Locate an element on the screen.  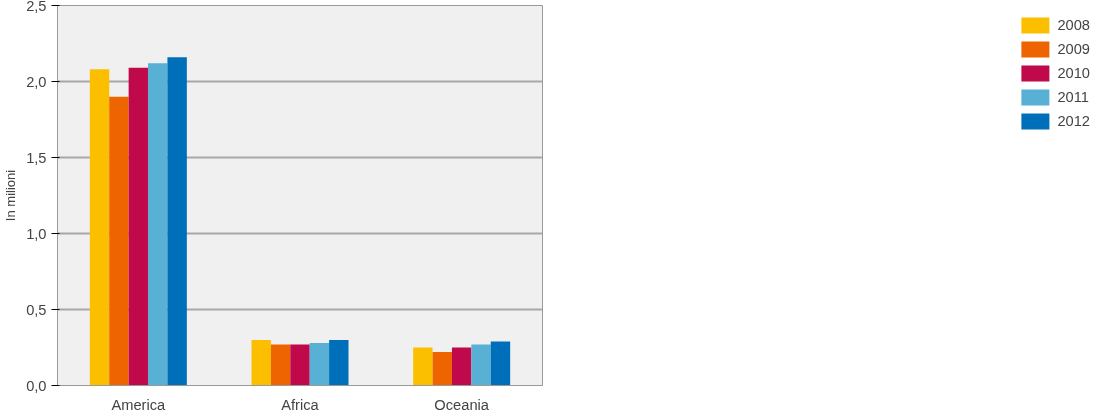
legend-label: 2008 is located at coordinates (1073, 25).